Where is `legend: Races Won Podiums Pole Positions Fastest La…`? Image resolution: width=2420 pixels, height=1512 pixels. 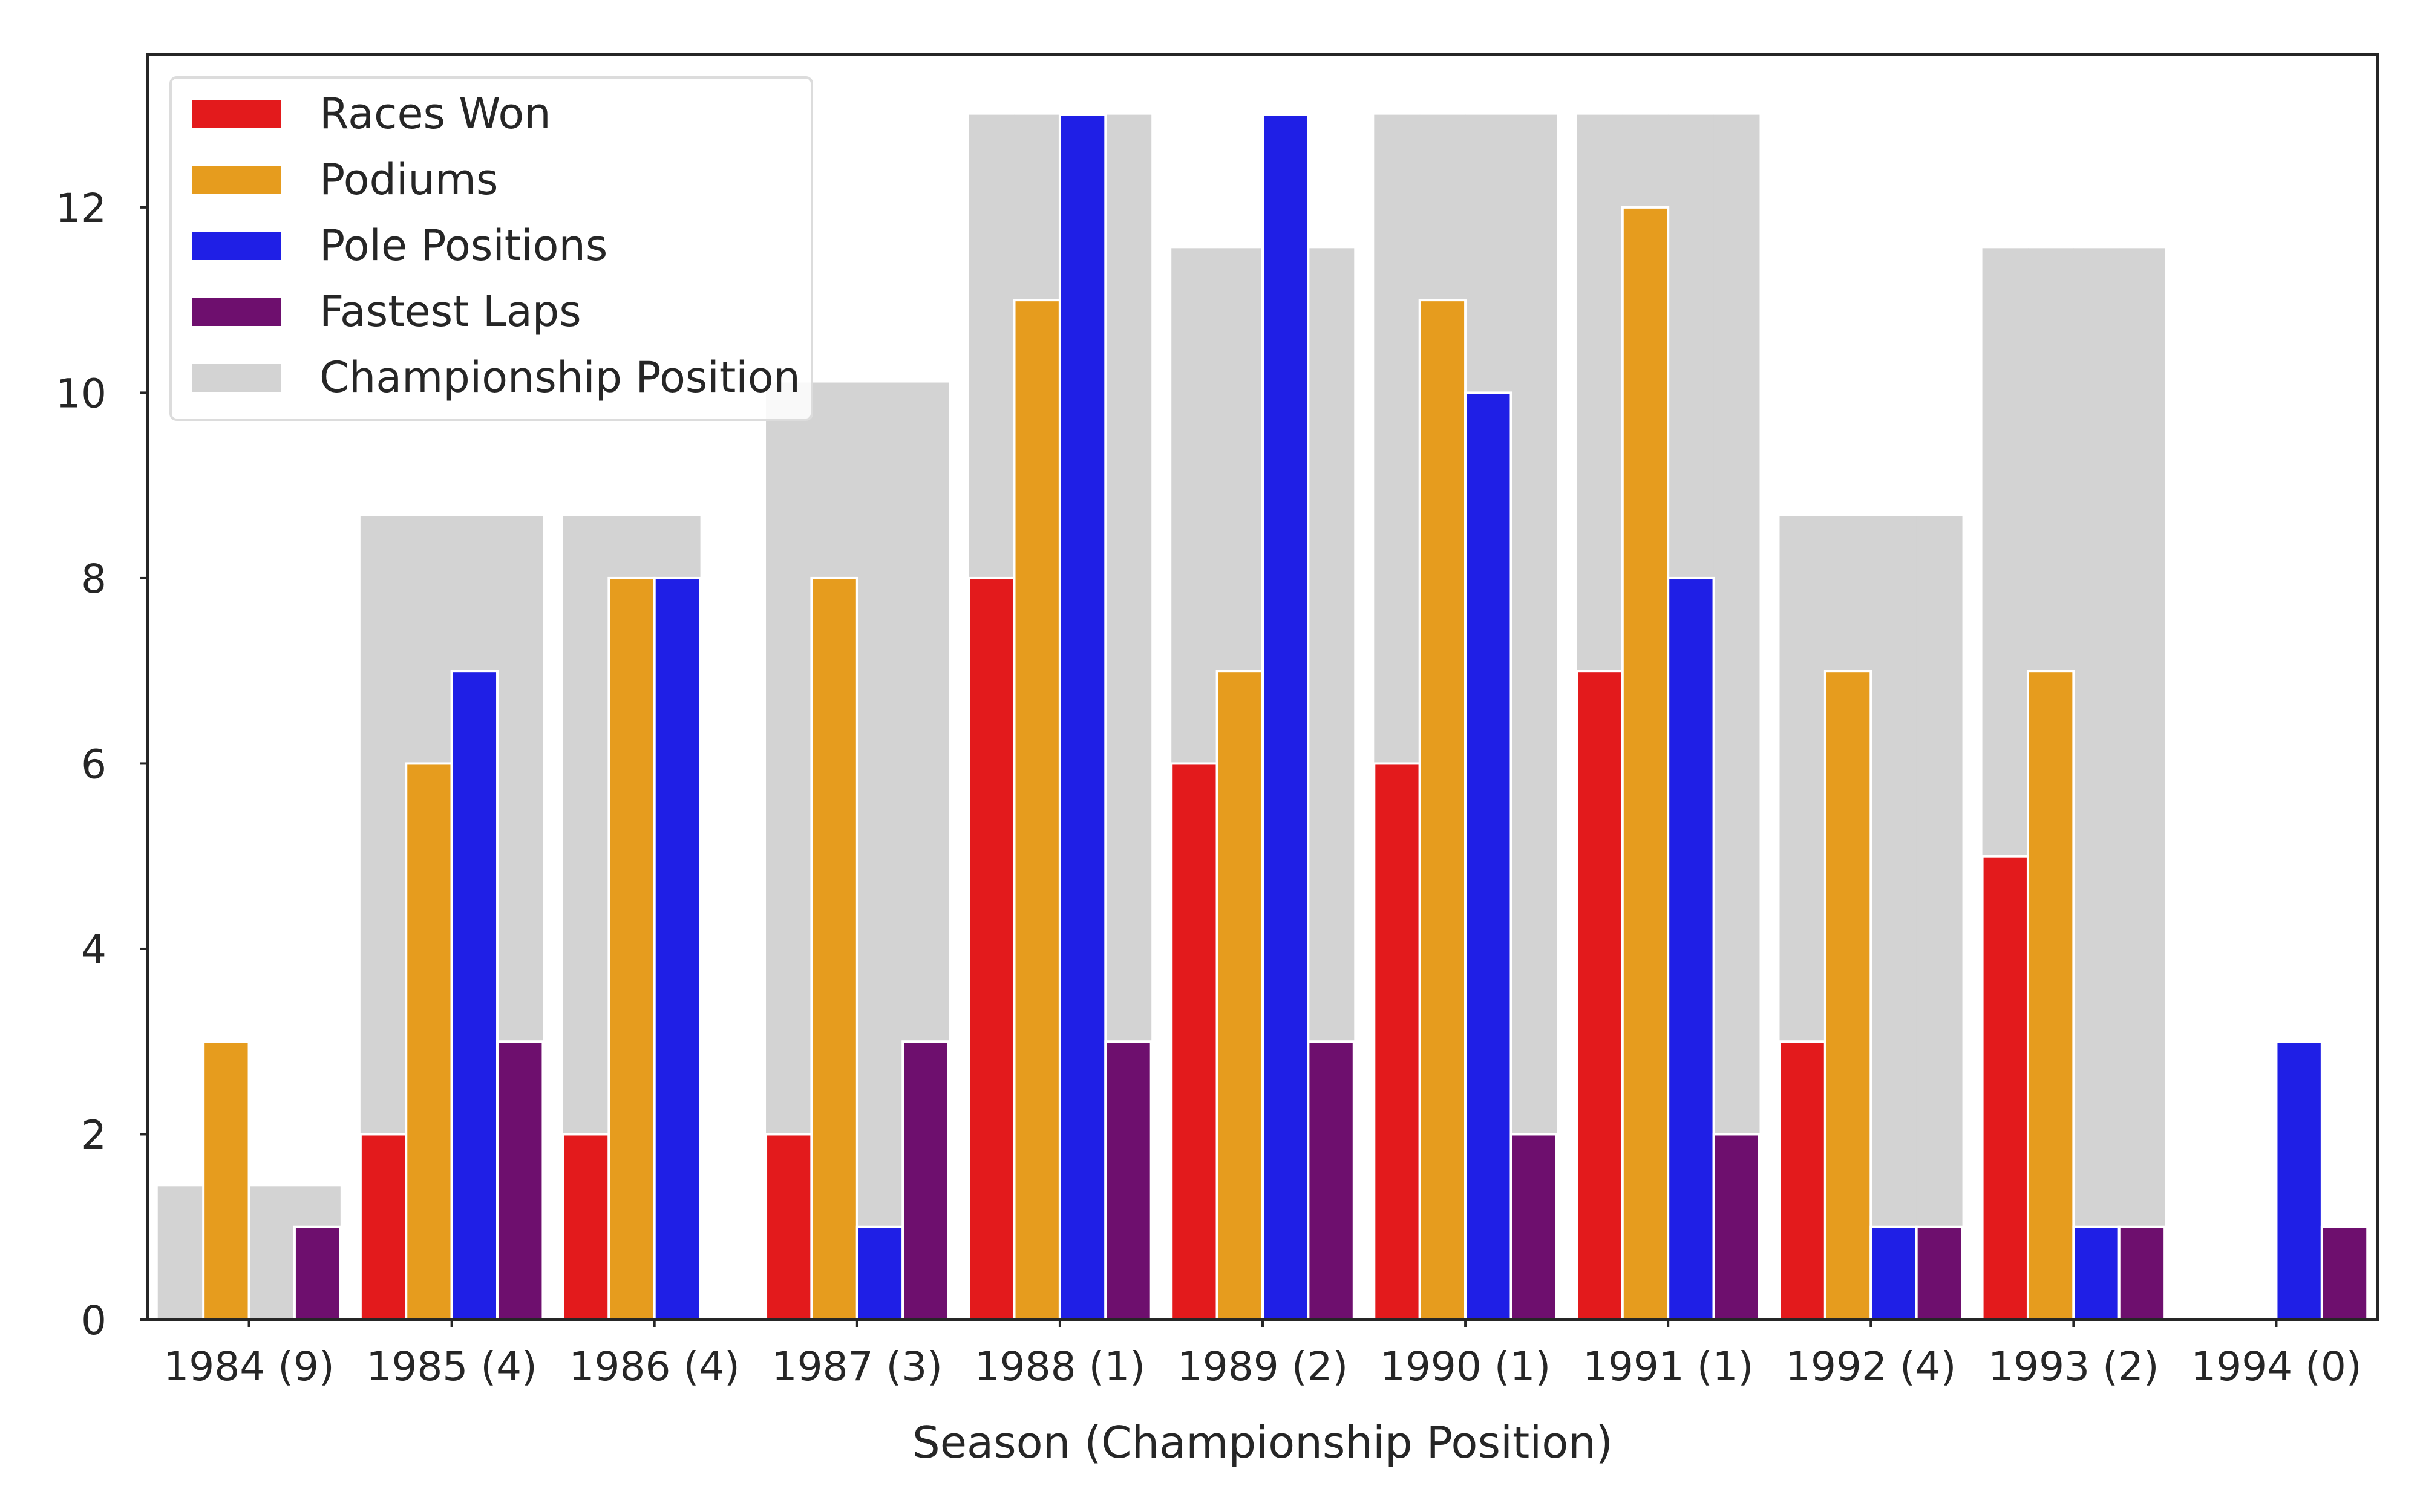 legend: Races Won Podiums Pole Positions Fastest La… is located at coordinates (491, 248).